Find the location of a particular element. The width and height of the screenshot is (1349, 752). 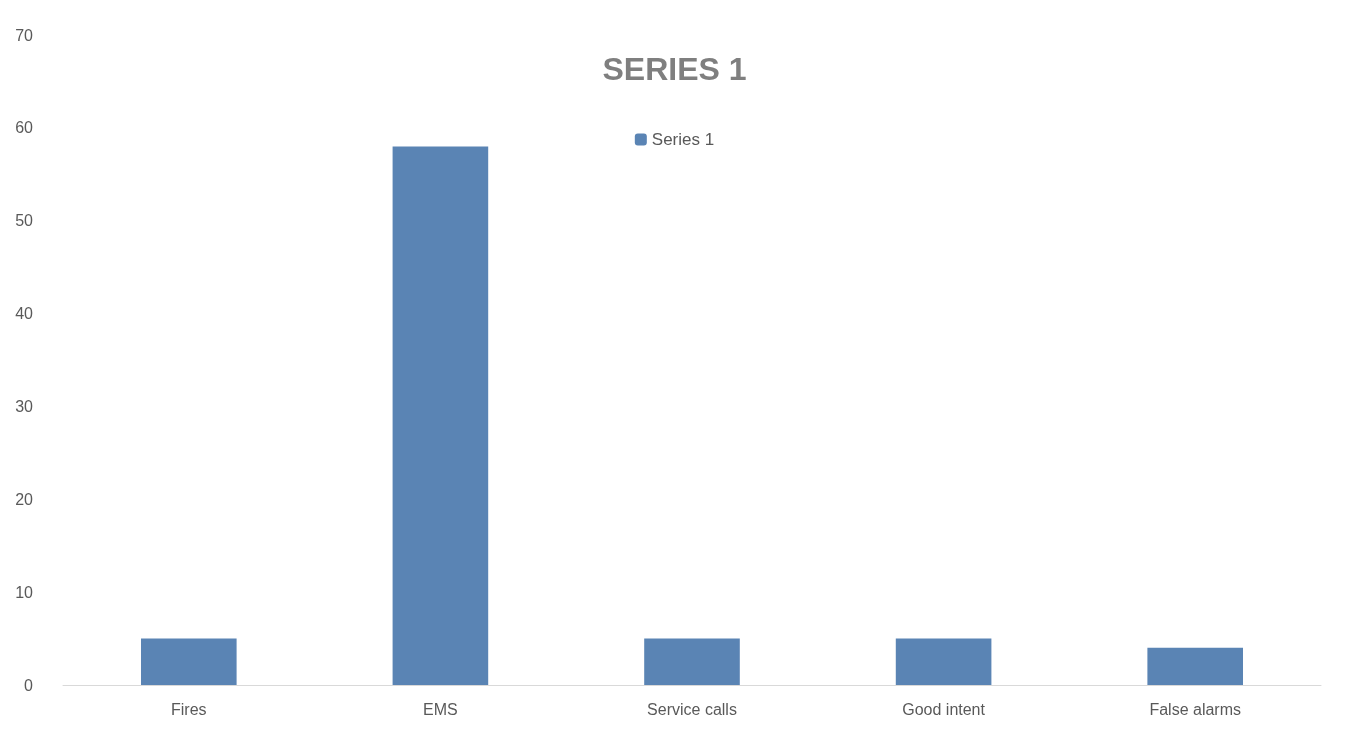

x-tick-label: Good intent is located at coordinates (944, 709).